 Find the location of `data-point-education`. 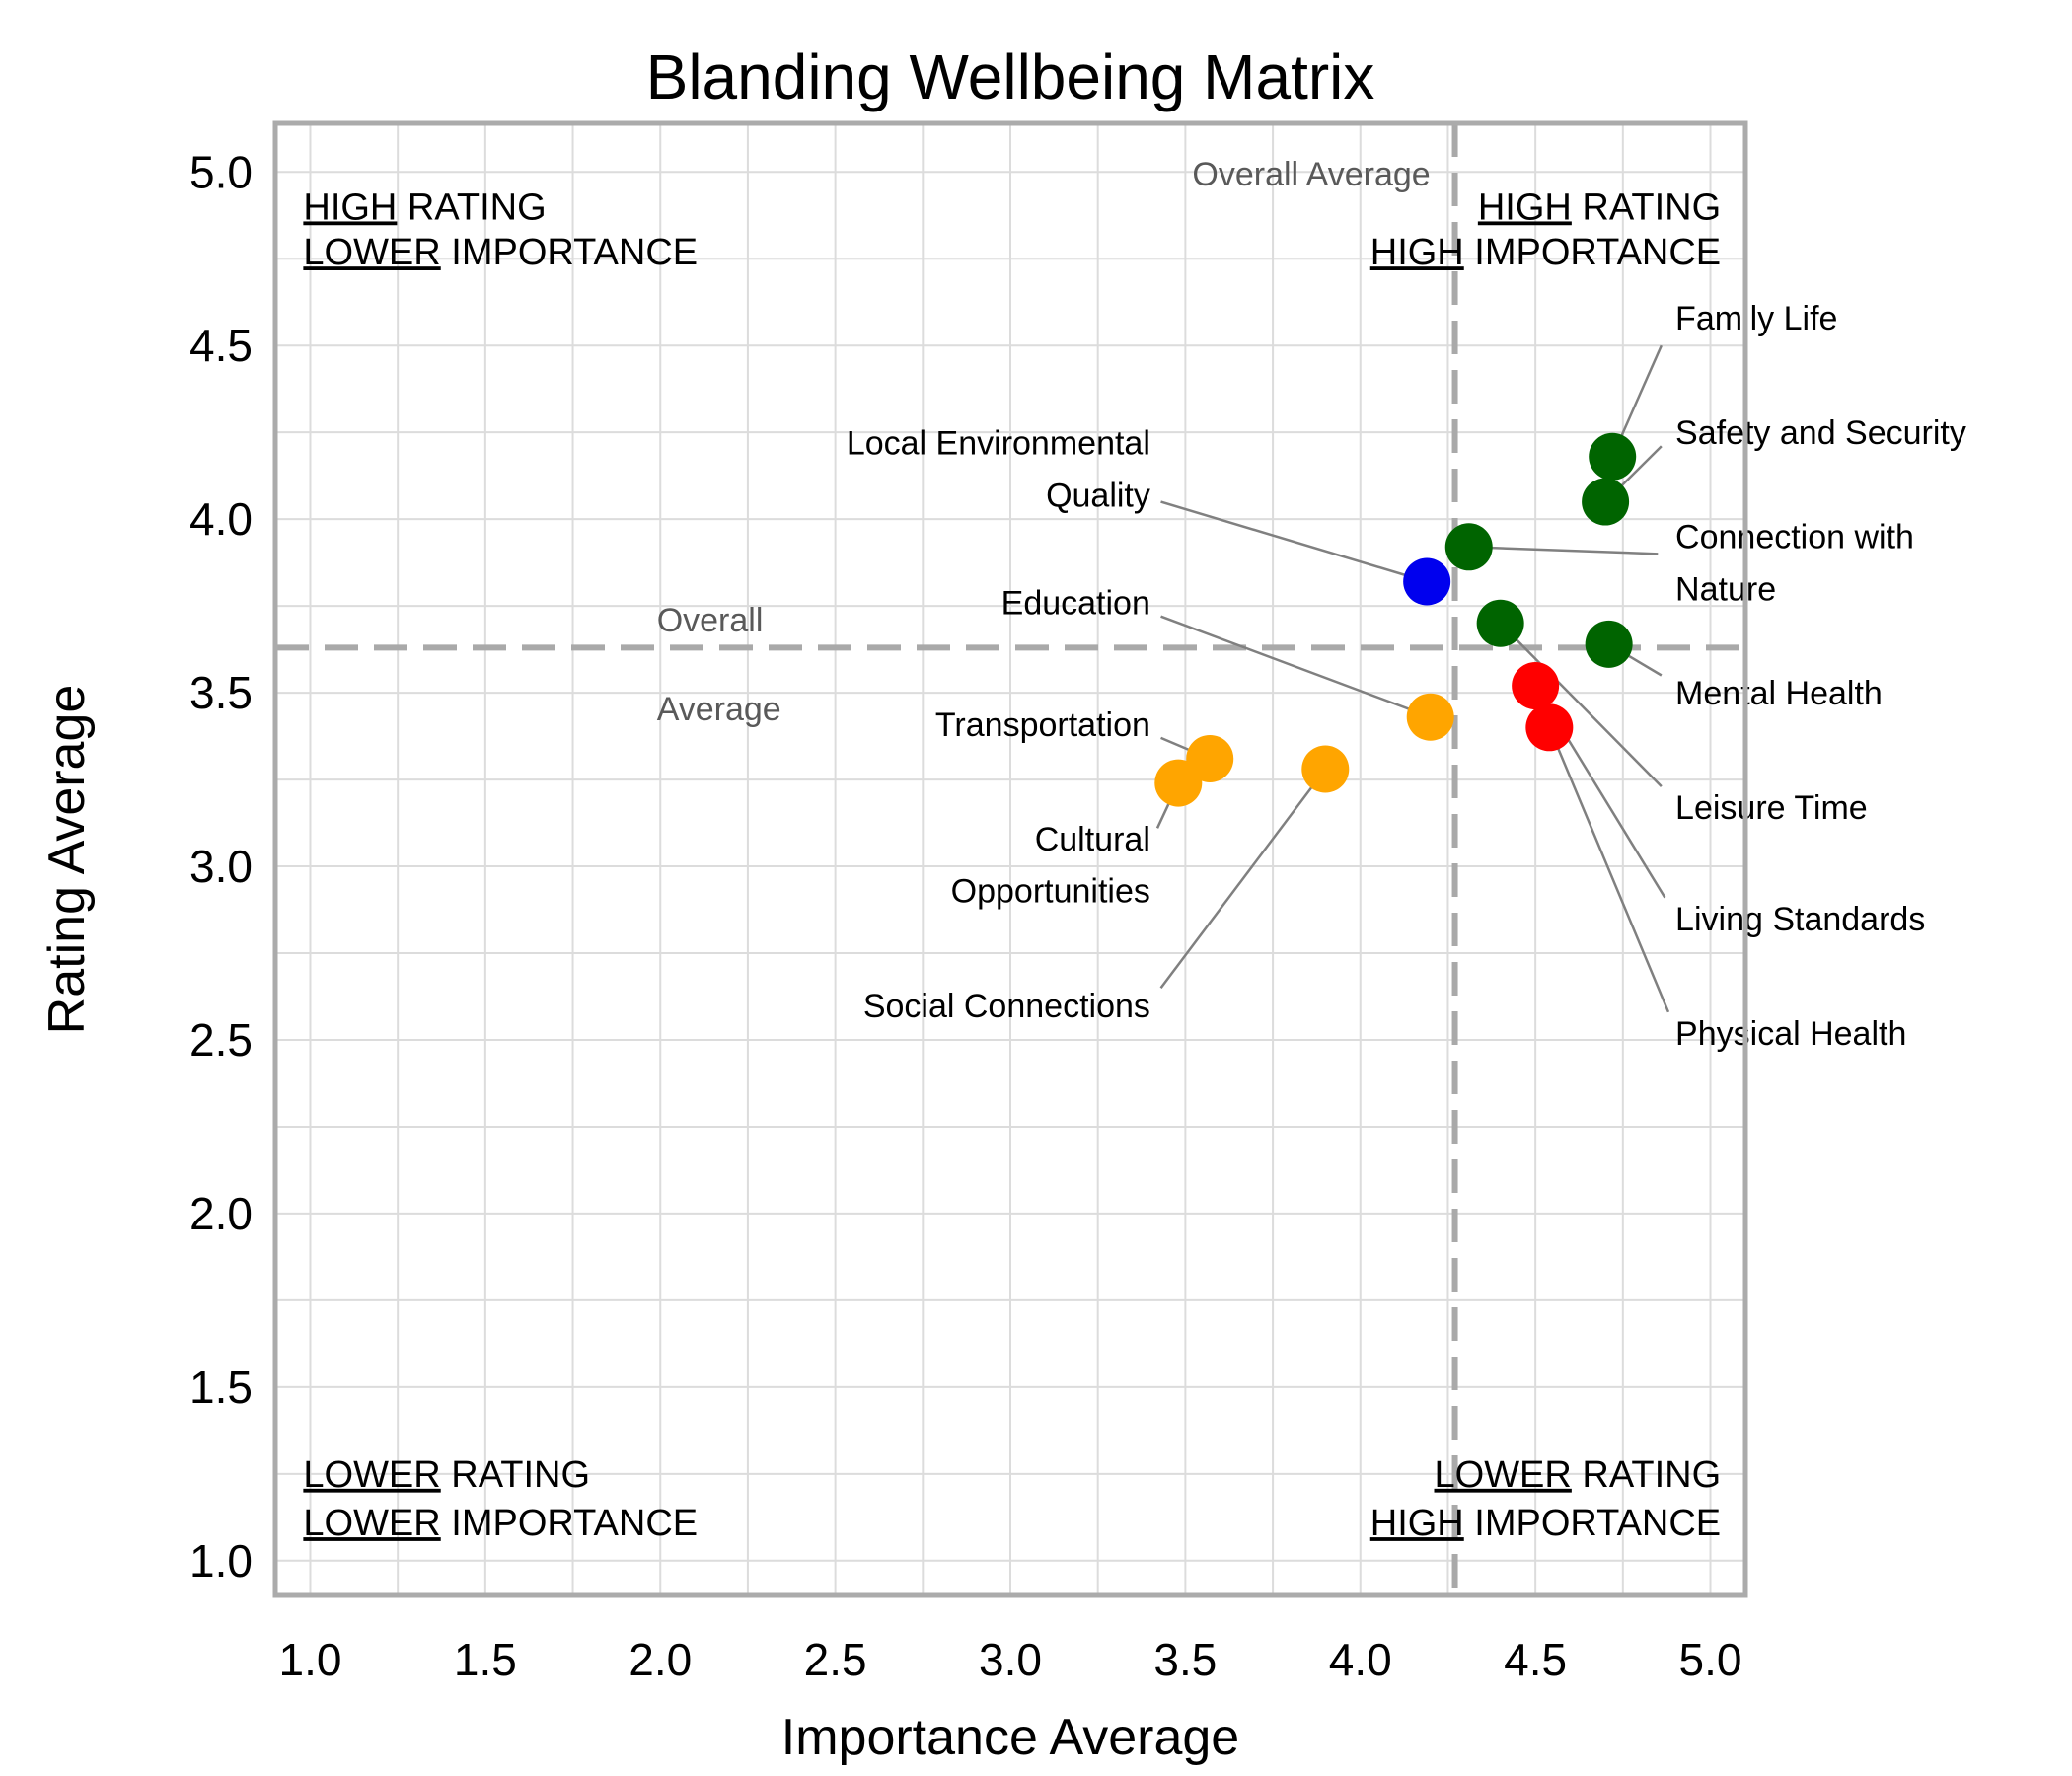

data-point-education is located at coordinates (1430, 717).